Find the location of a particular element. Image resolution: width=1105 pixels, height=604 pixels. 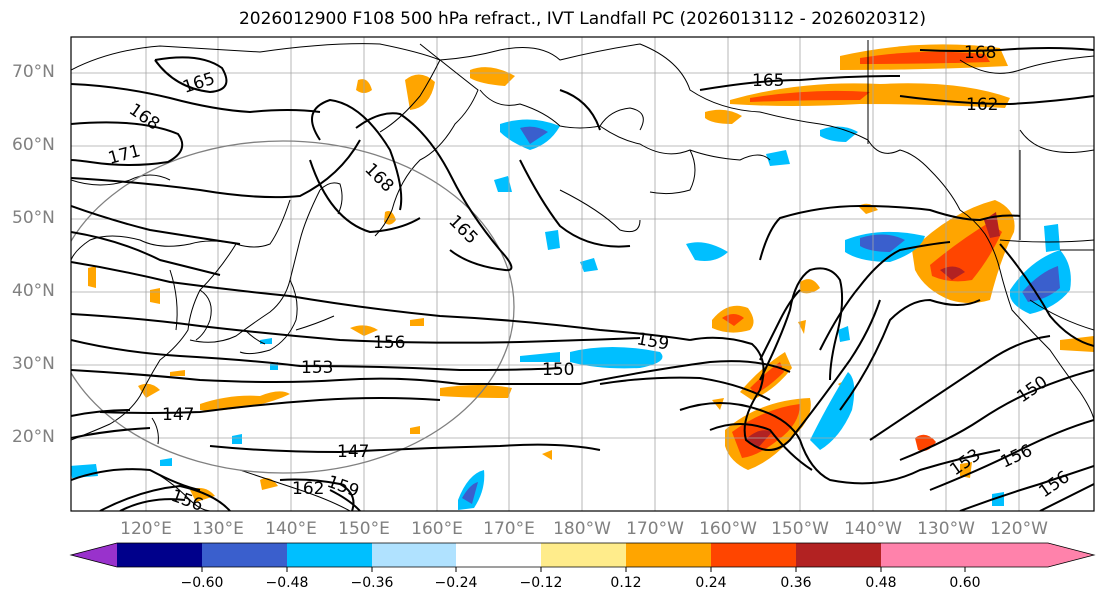

lat-label: 70°N is located at coordinates (33, 72).